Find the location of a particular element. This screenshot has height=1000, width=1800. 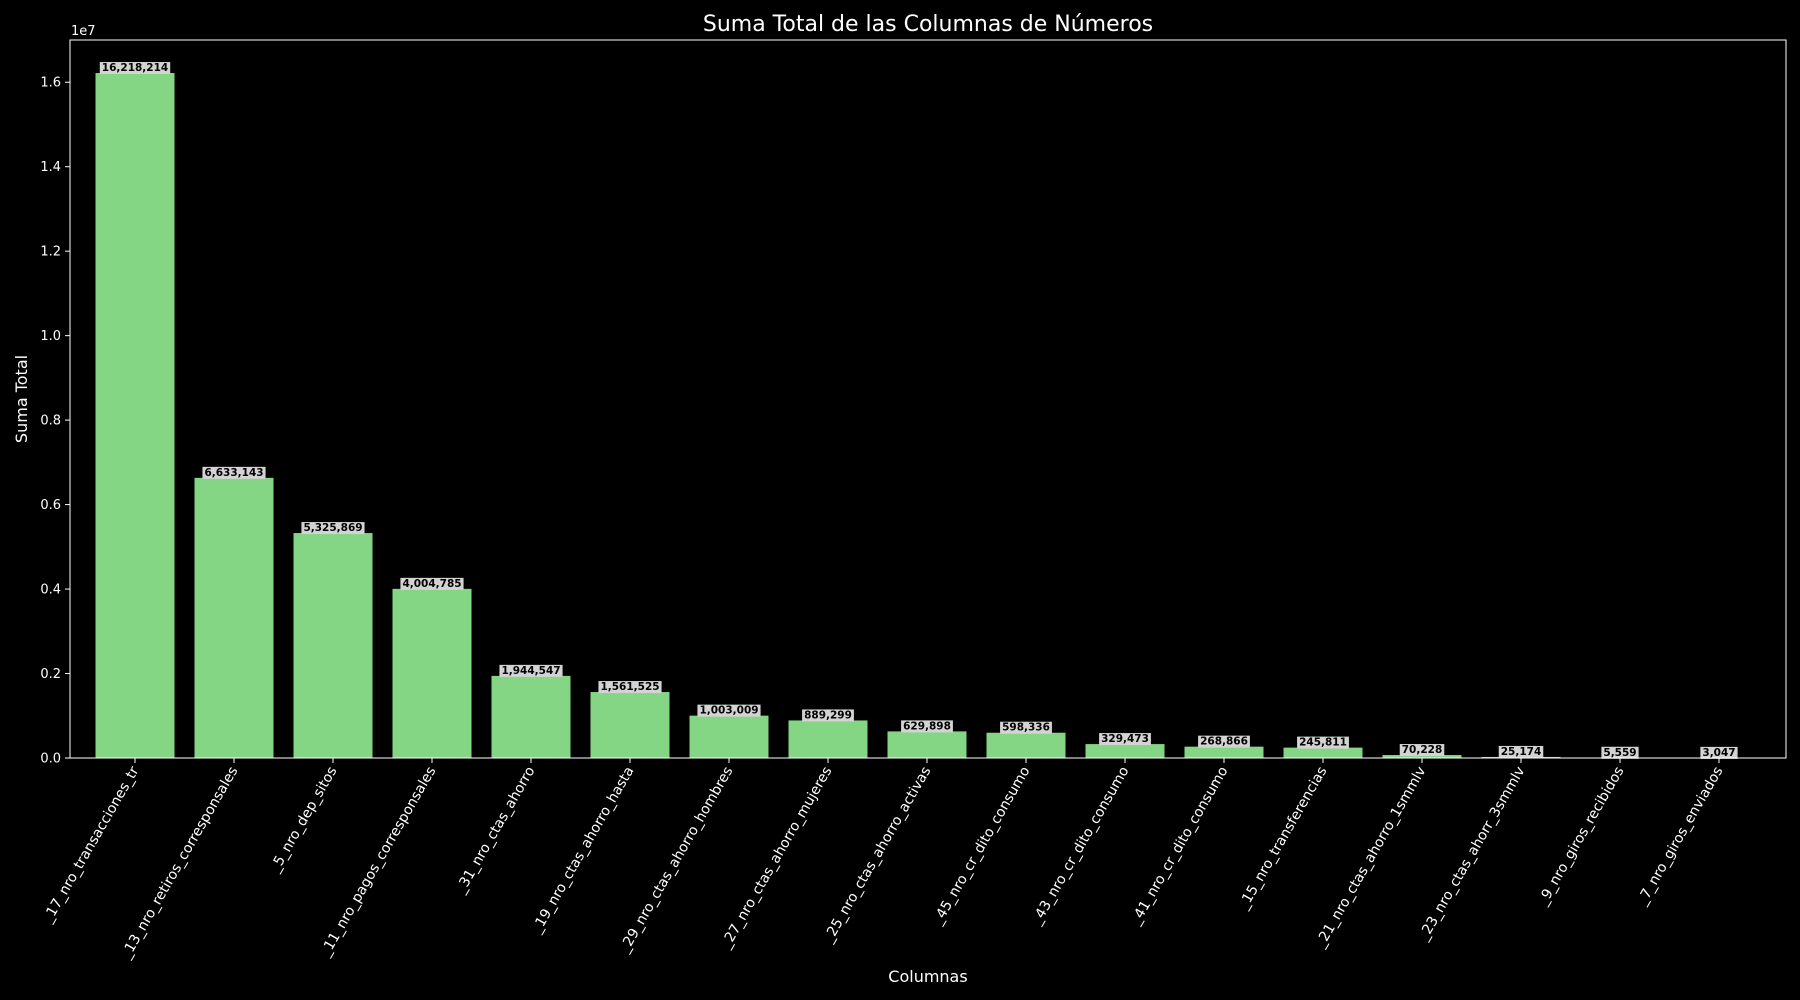

bar-value-label: 268,866 is located at coordinates (1224, 742).